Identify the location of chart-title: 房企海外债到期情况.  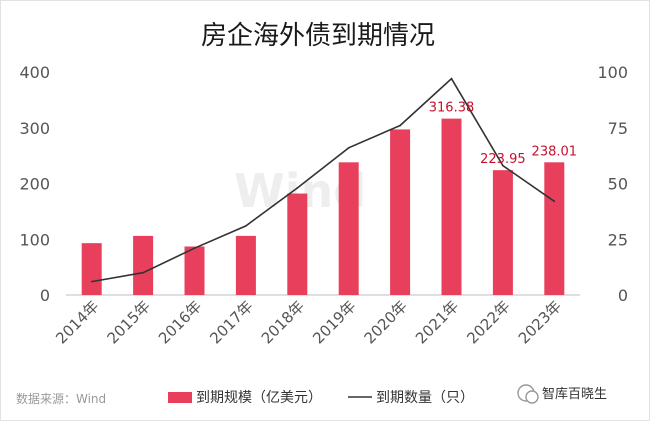
(318, 36).